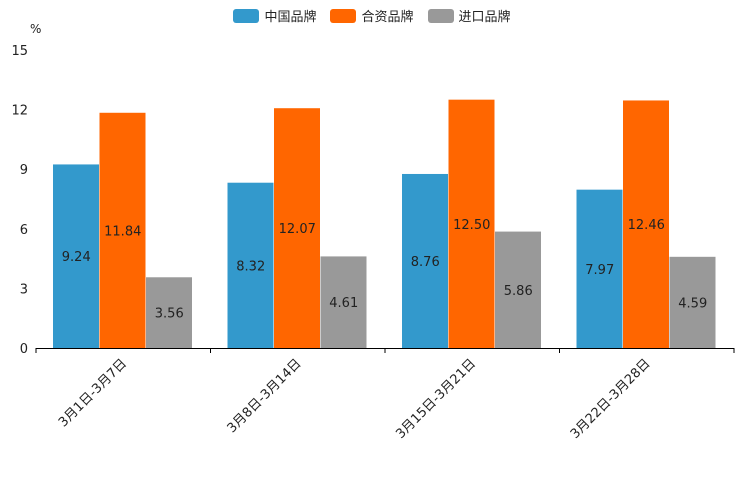 The image size is (744, 496). What do you see at coordinates (343, 15) in the screenshot?
I see `legend-swatch-joint-venture` at bounding box center [343, 15].